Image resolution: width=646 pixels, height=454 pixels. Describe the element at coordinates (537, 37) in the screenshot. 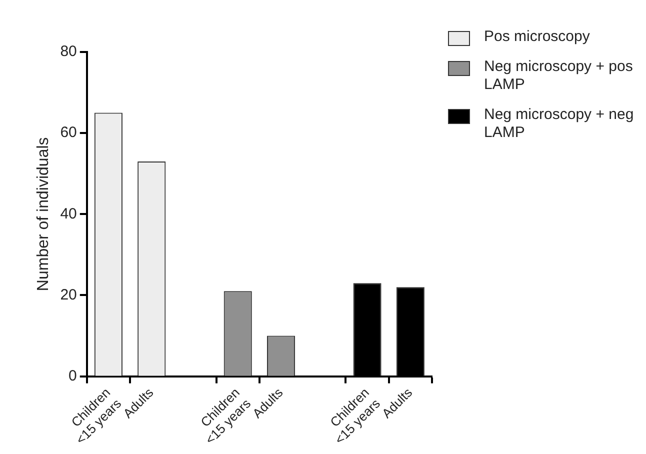

I see `legend-label: Pos microscopy` at that location.